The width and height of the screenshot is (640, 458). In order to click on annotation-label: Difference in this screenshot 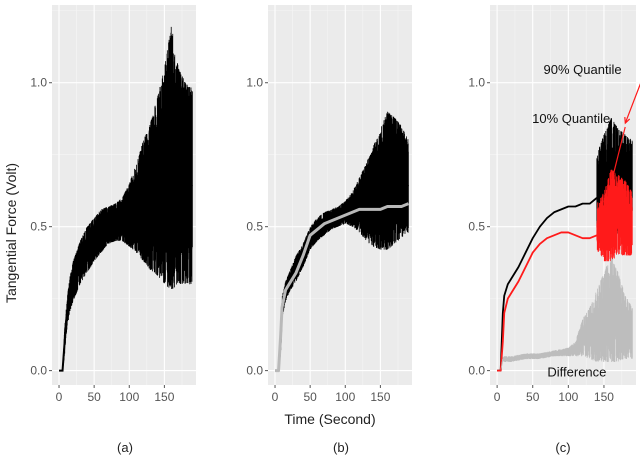, I will do `click(576, 371)`.